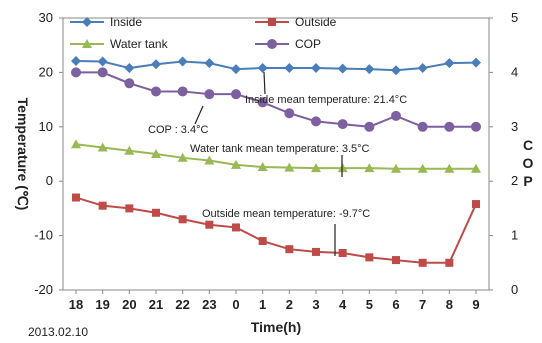  I want to click on x-tick-label: 8, so click(449, 304).